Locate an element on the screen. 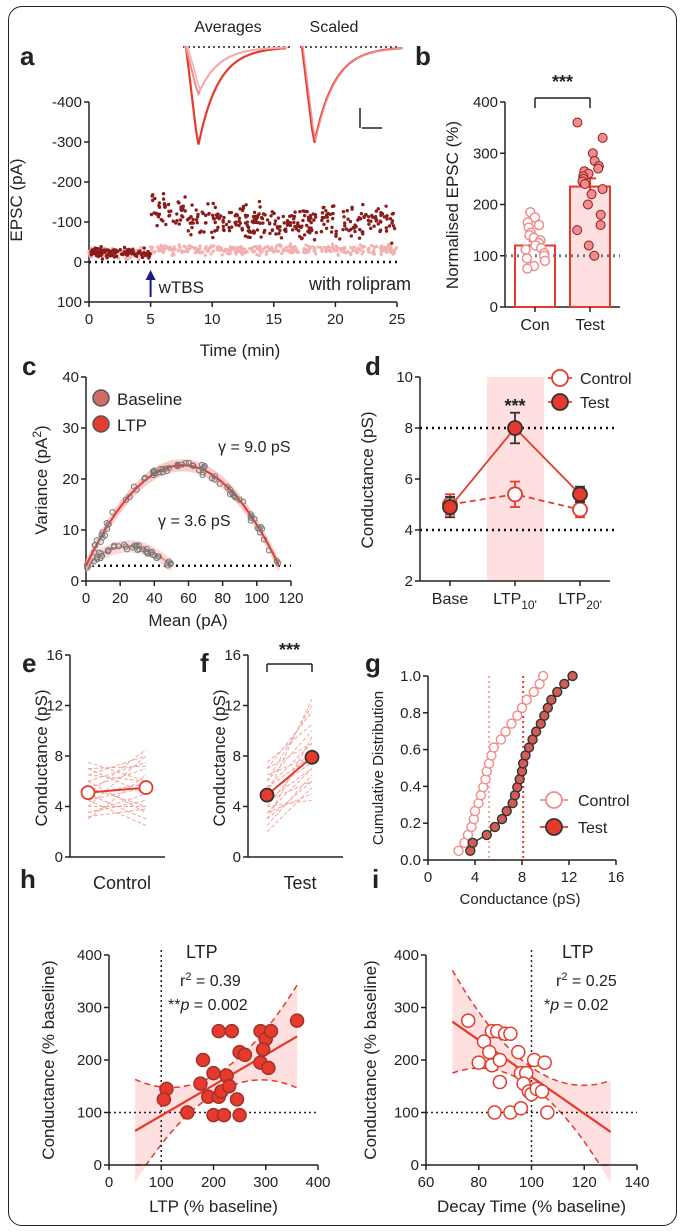 The image size is (685, 1232). y-tick-label: 2 is located at coordinates (409, 581).